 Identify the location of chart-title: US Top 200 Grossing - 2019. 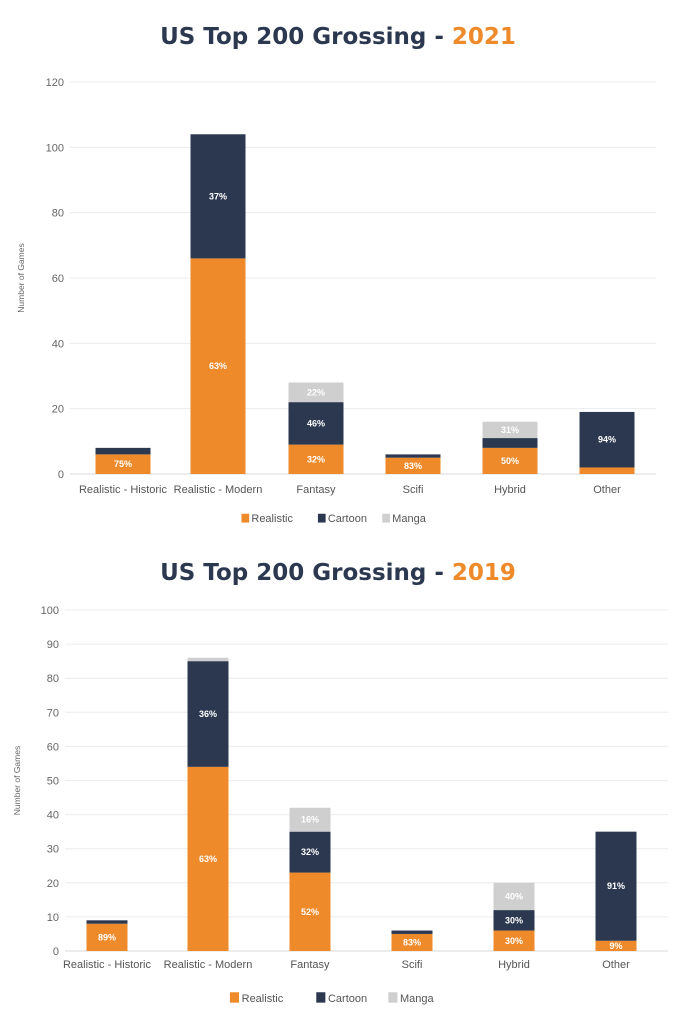
(338, 573).